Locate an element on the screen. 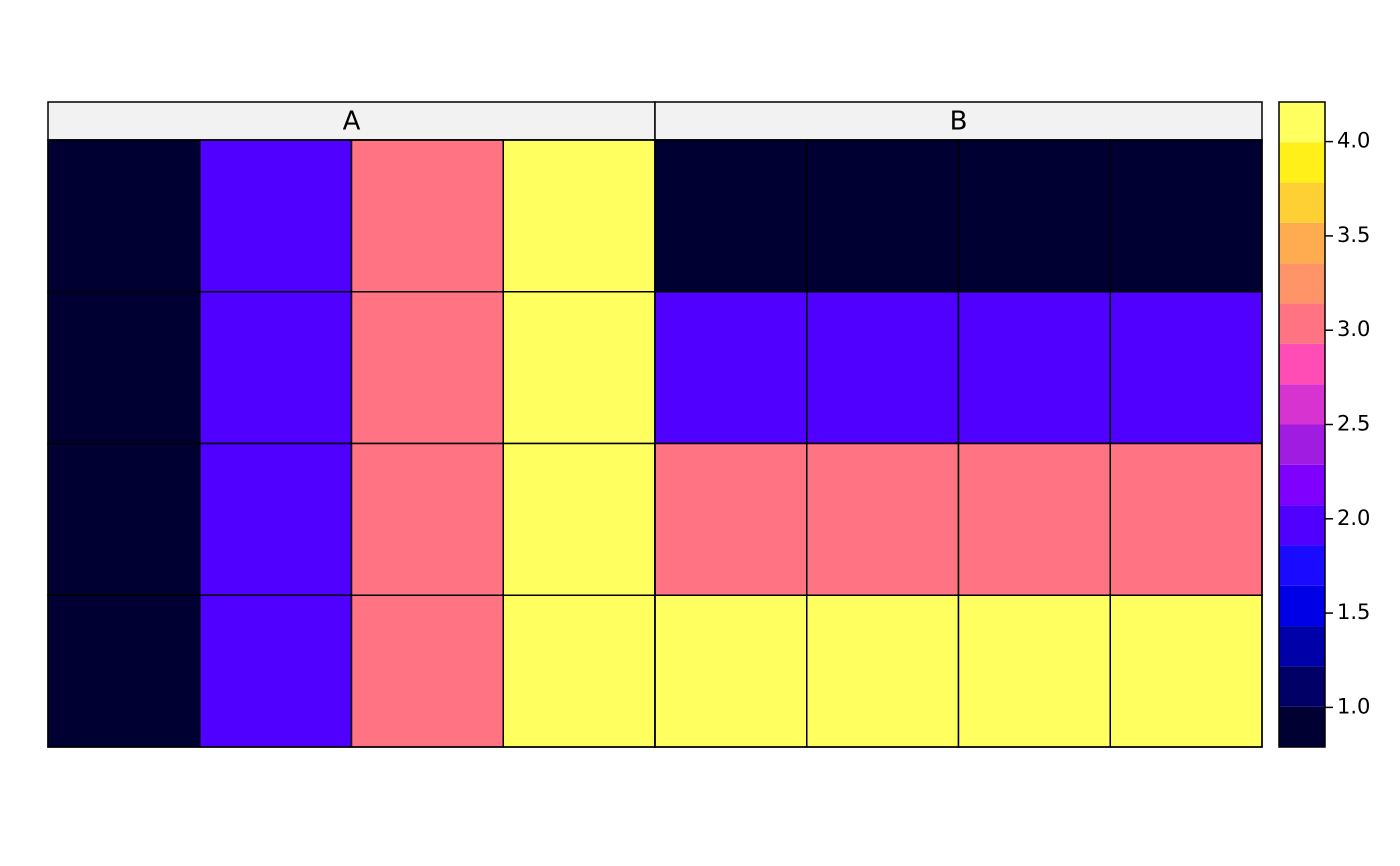 This screenshot has height=866, width=1400. colorbar-tick-label: 1.0 is located at coordinates (1353, 706).